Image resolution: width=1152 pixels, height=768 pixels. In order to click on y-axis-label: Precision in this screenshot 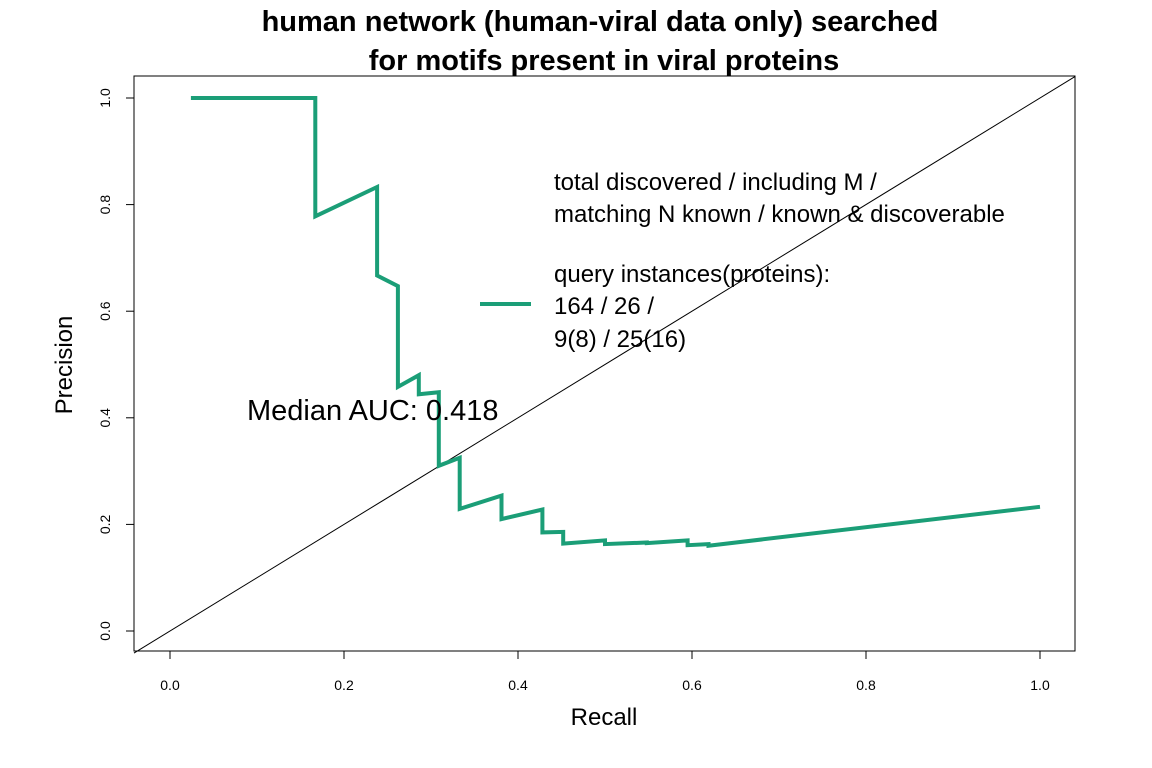, I will do `click(64, 365)`.